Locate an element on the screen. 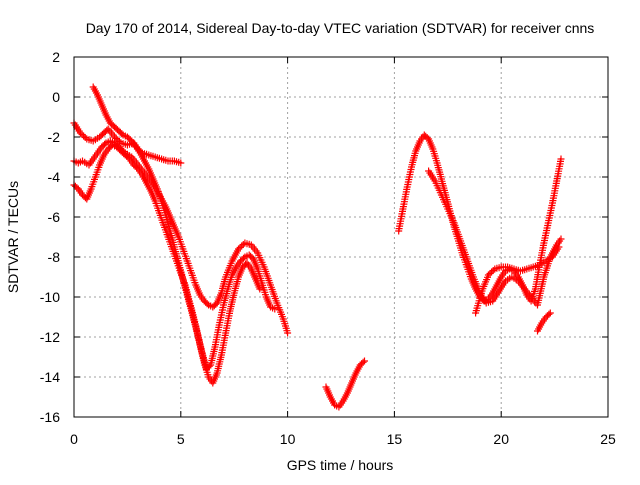 The height and width of the screenshot is (485, 640). x-tick-label: 25 is located at coordinates (608, 439).